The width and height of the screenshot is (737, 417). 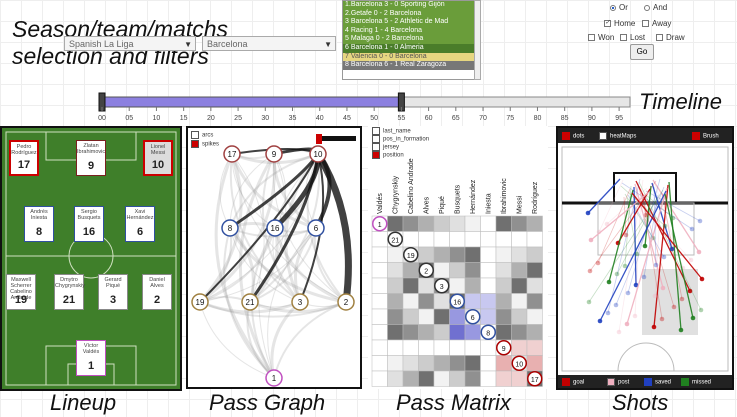 What do you see at coordinates (642, 52) in the screenshot?
I see `go-button: Go` at bounding box center [642, 52].